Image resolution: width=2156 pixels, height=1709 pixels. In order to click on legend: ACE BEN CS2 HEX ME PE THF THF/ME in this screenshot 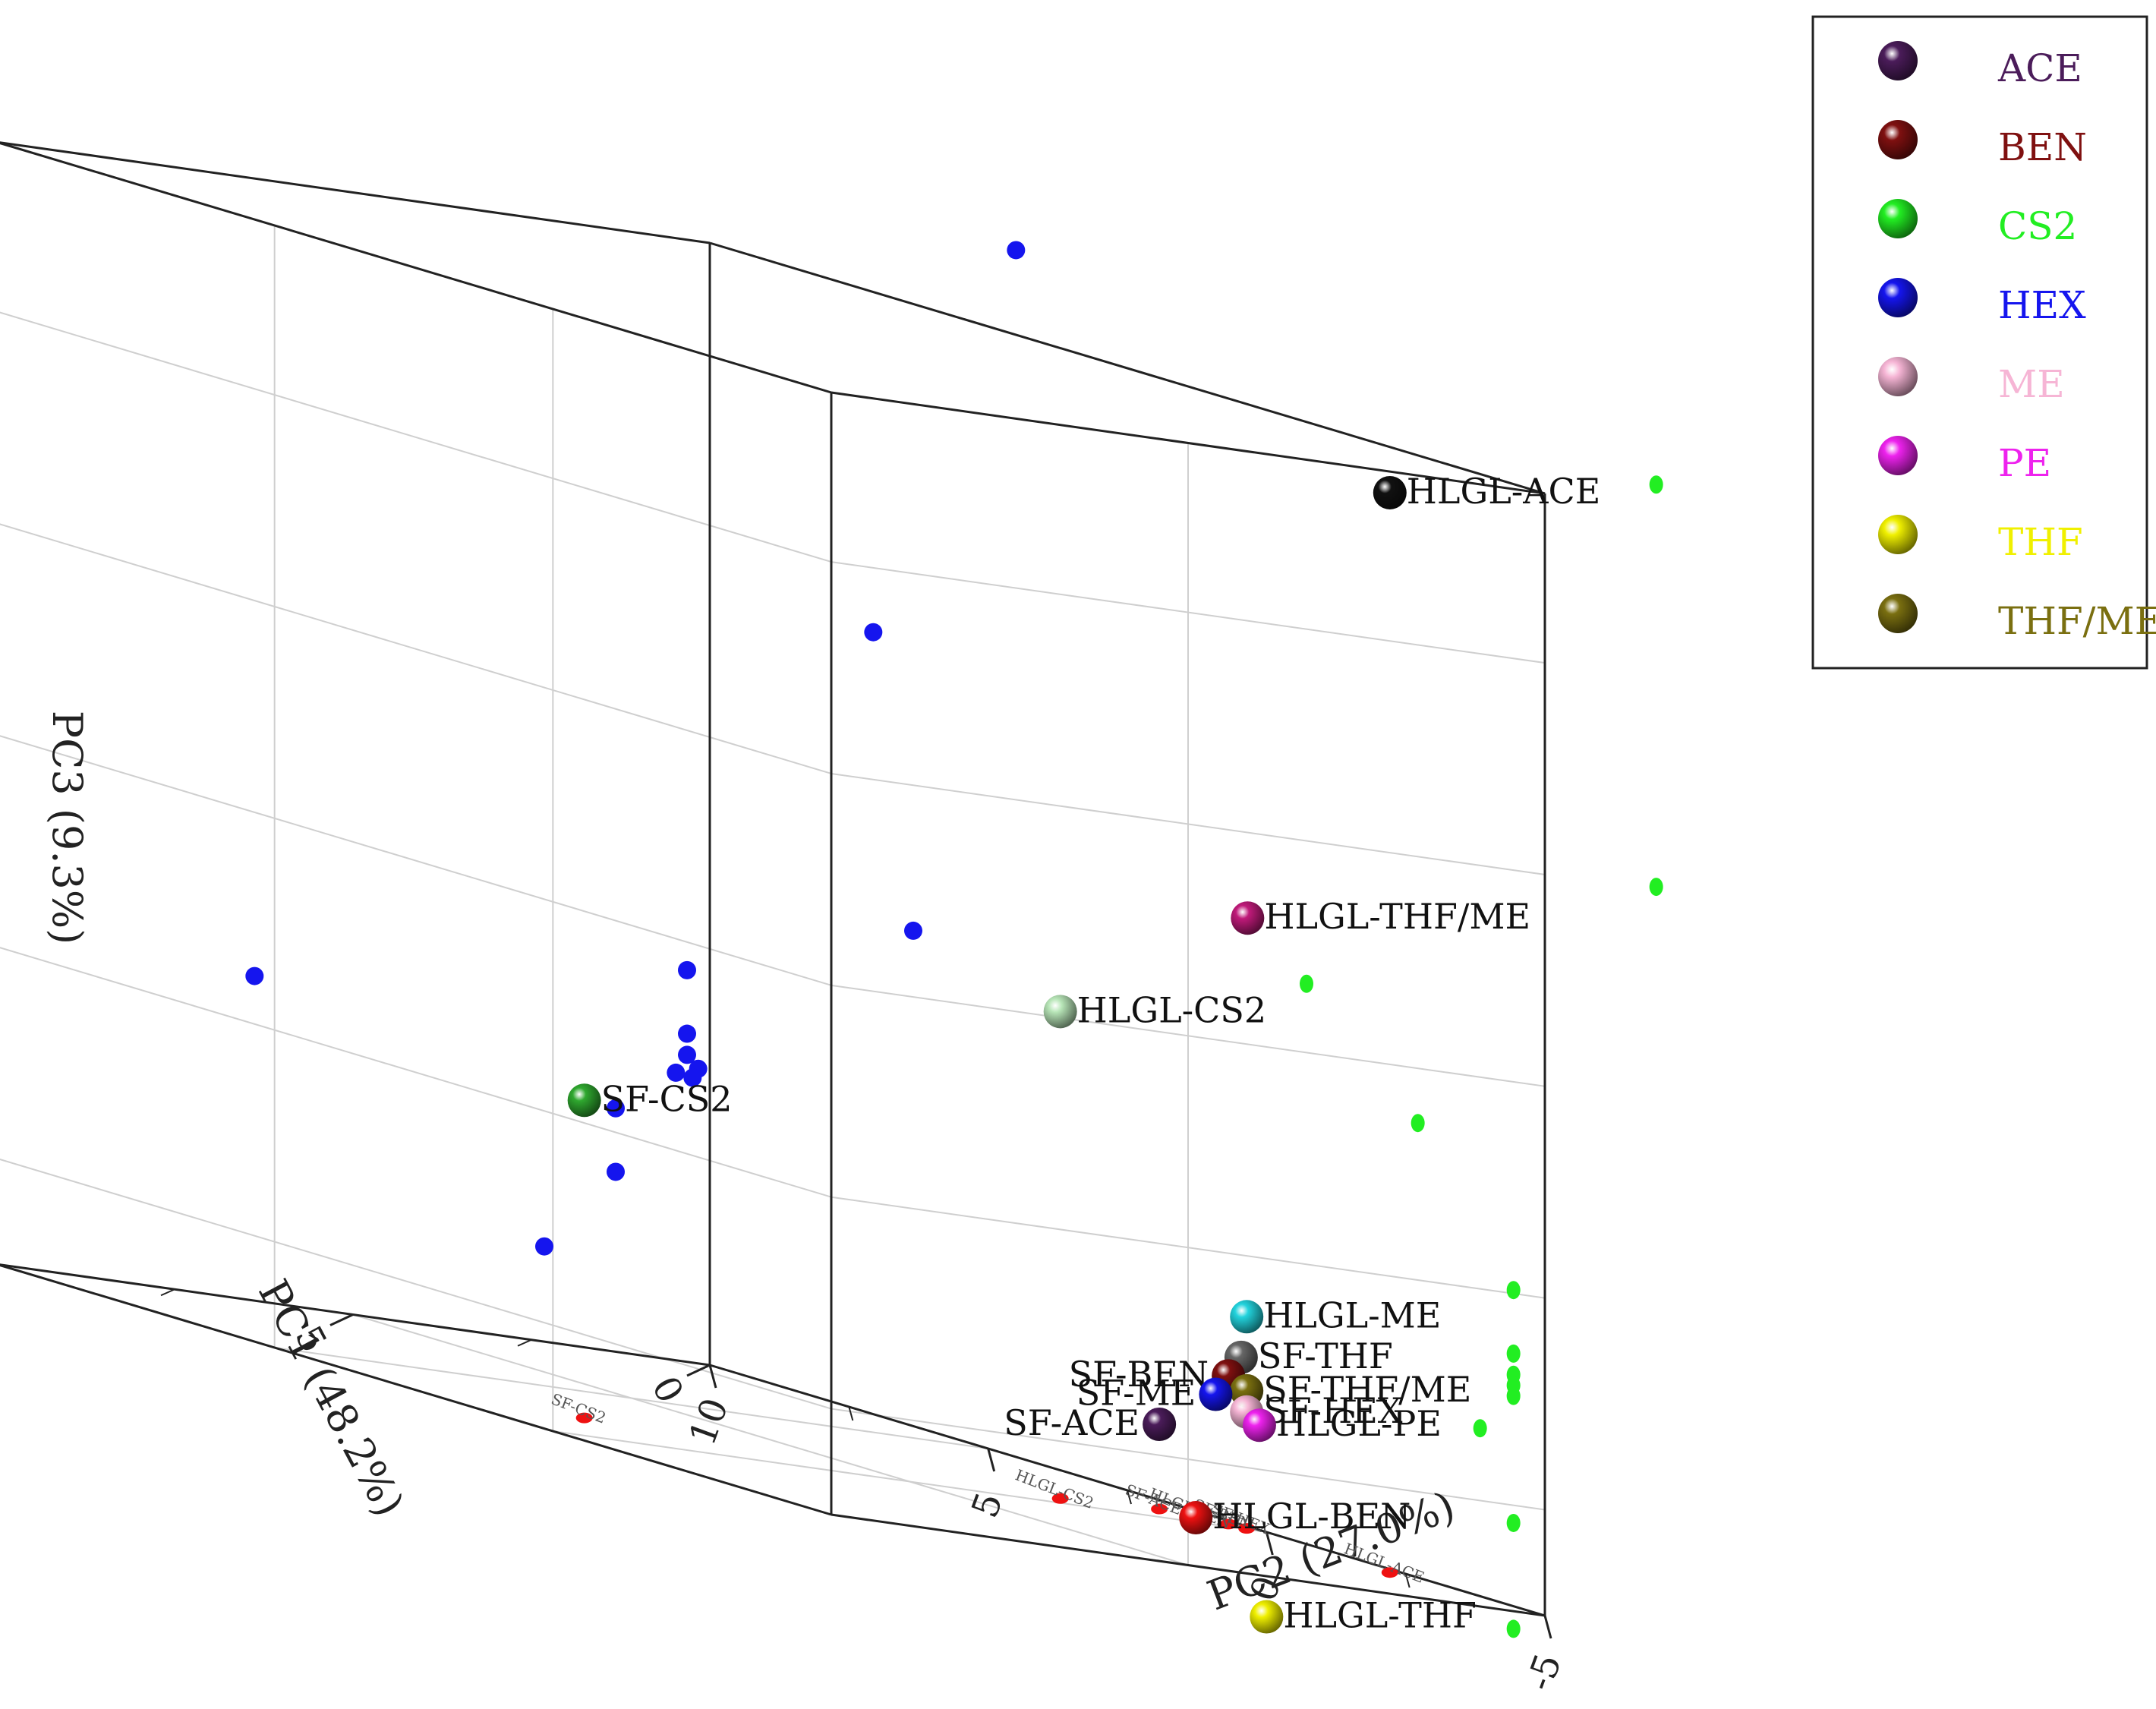, I will do `click(1984, 343)`.